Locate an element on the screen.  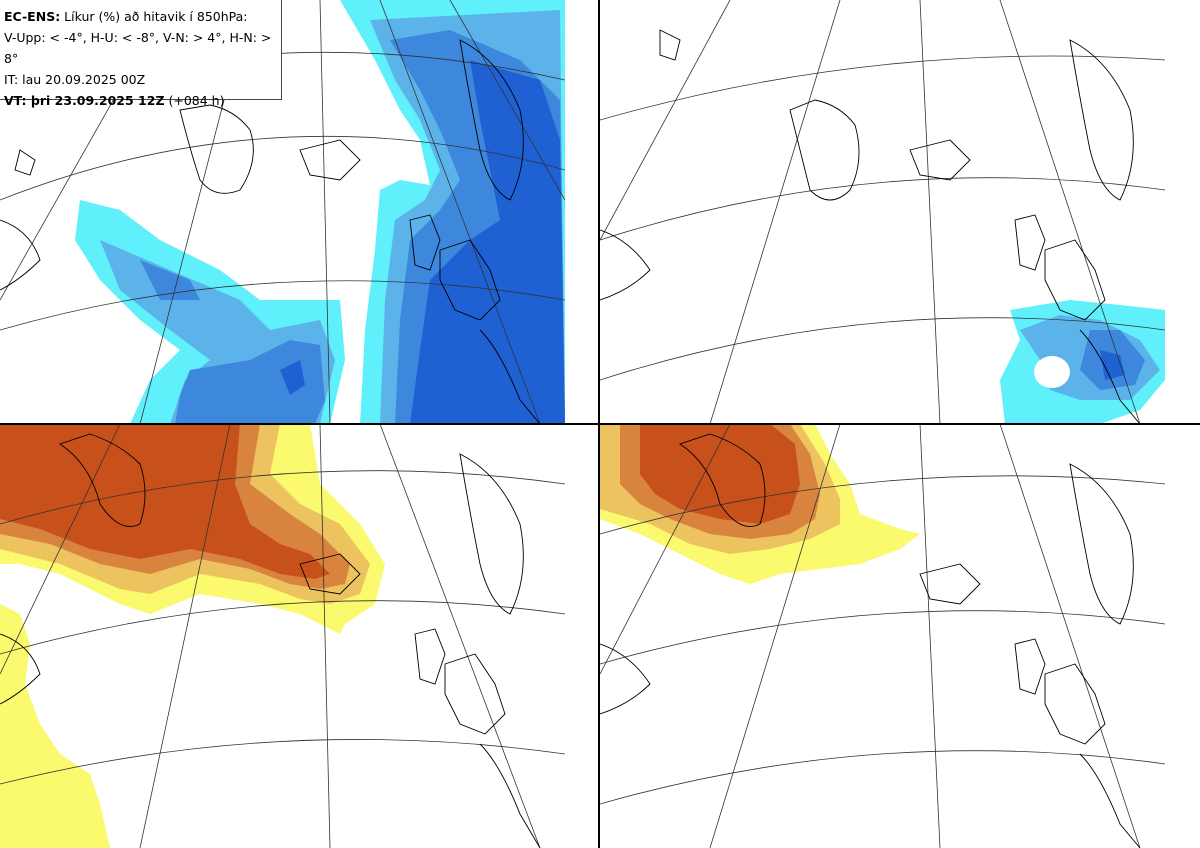
title-line-3: IT: lau 20.09.2025 00Z is located at coordinates (75, 79).